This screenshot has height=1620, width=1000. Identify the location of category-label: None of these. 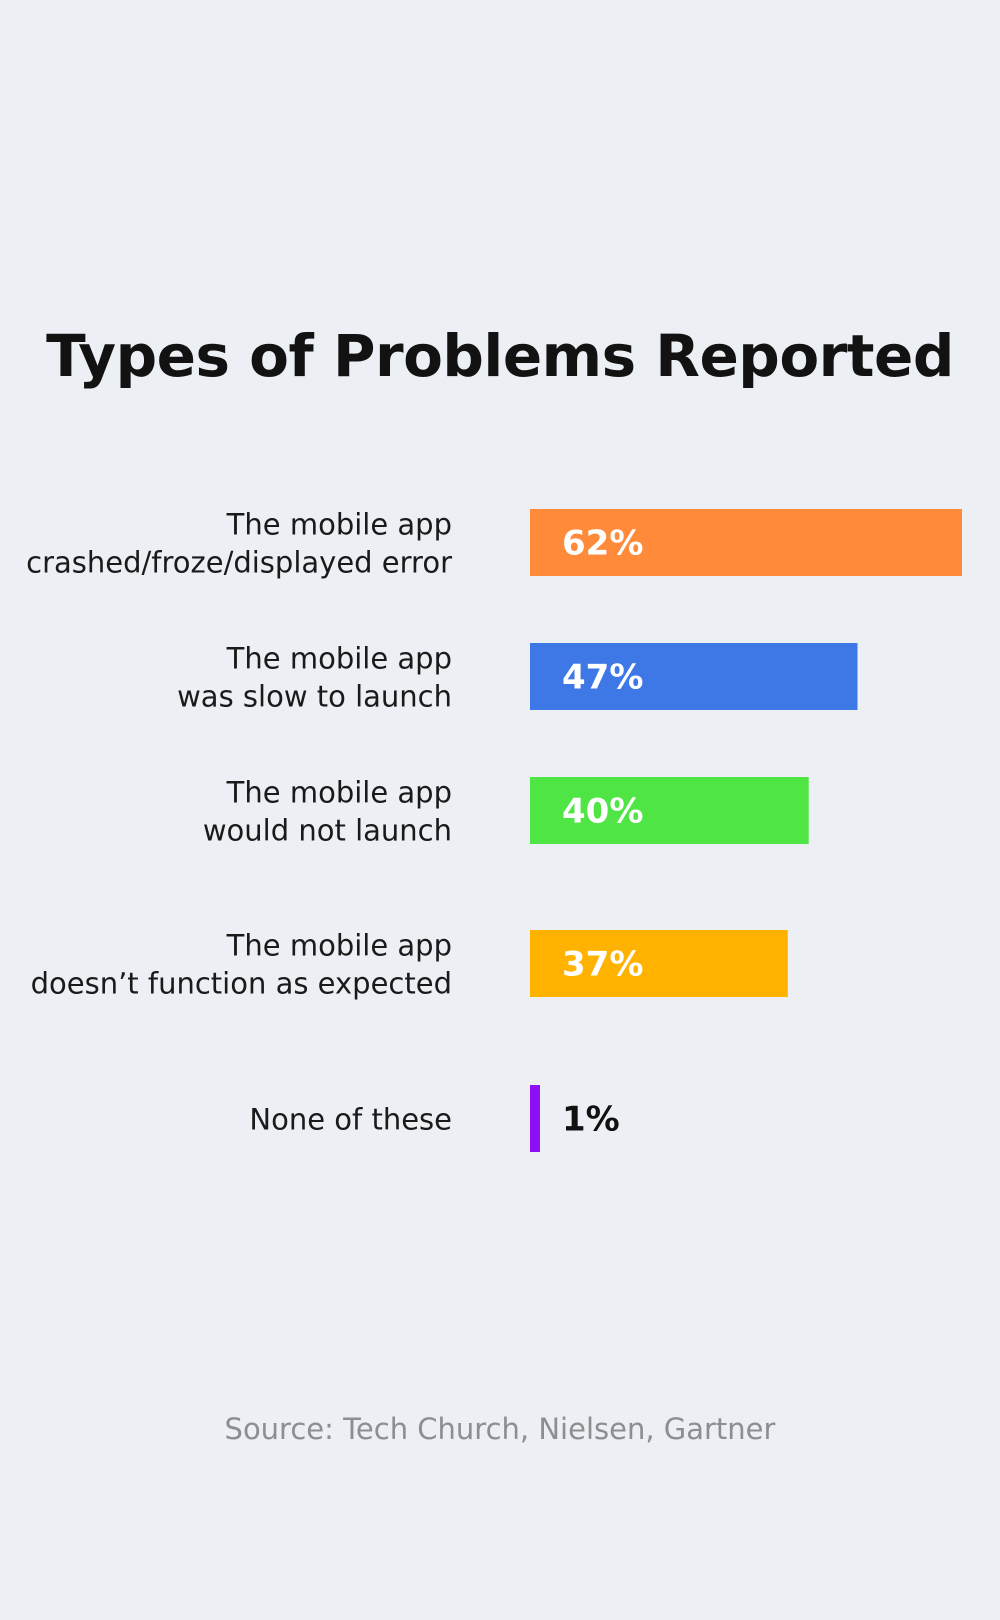
(350, 1120).